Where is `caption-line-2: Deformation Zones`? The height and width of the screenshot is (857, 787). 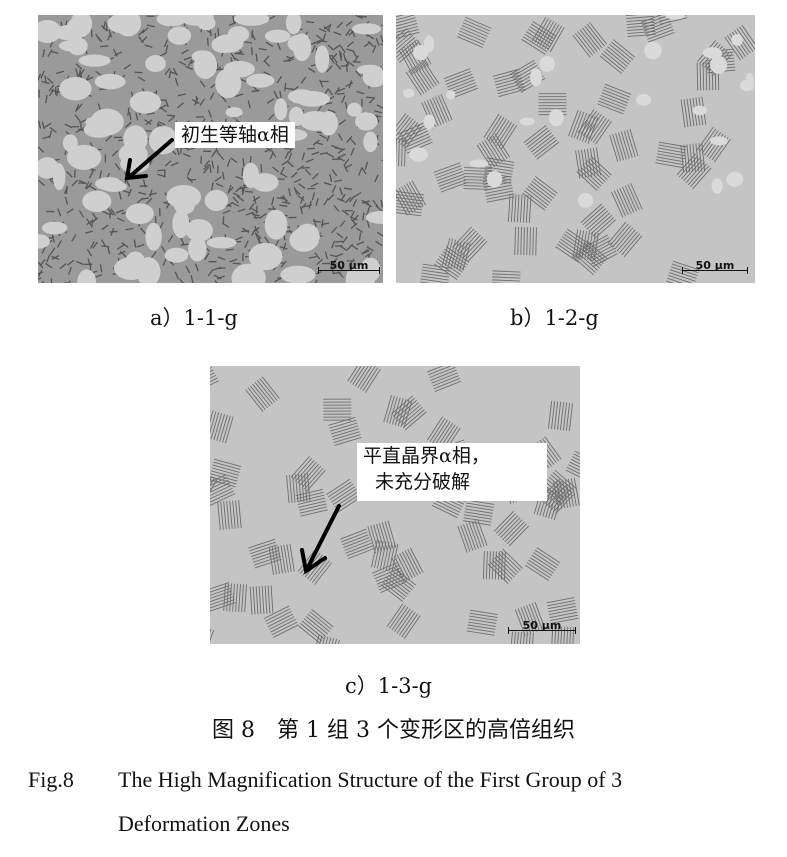
caption-line-2: Deformation Zones is located at coordinates (204, 823).